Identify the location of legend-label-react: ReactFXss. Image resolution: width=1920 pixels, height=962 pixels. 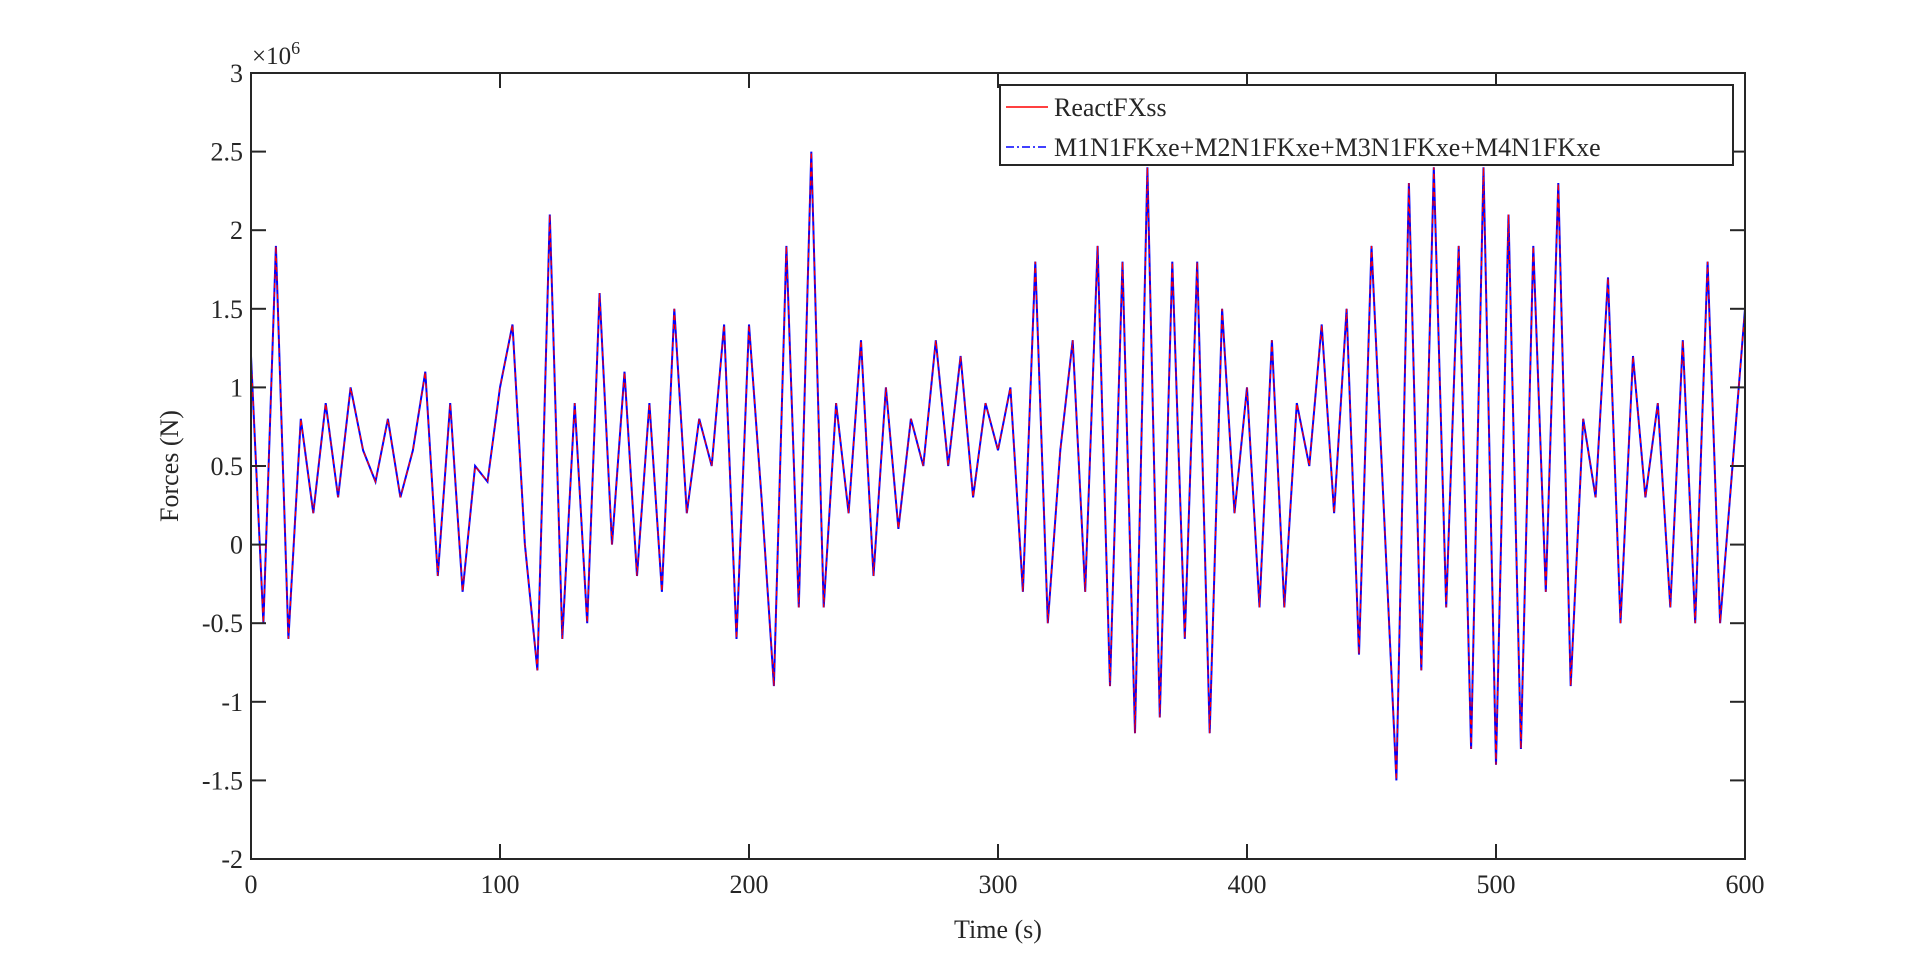
(1110, 107).